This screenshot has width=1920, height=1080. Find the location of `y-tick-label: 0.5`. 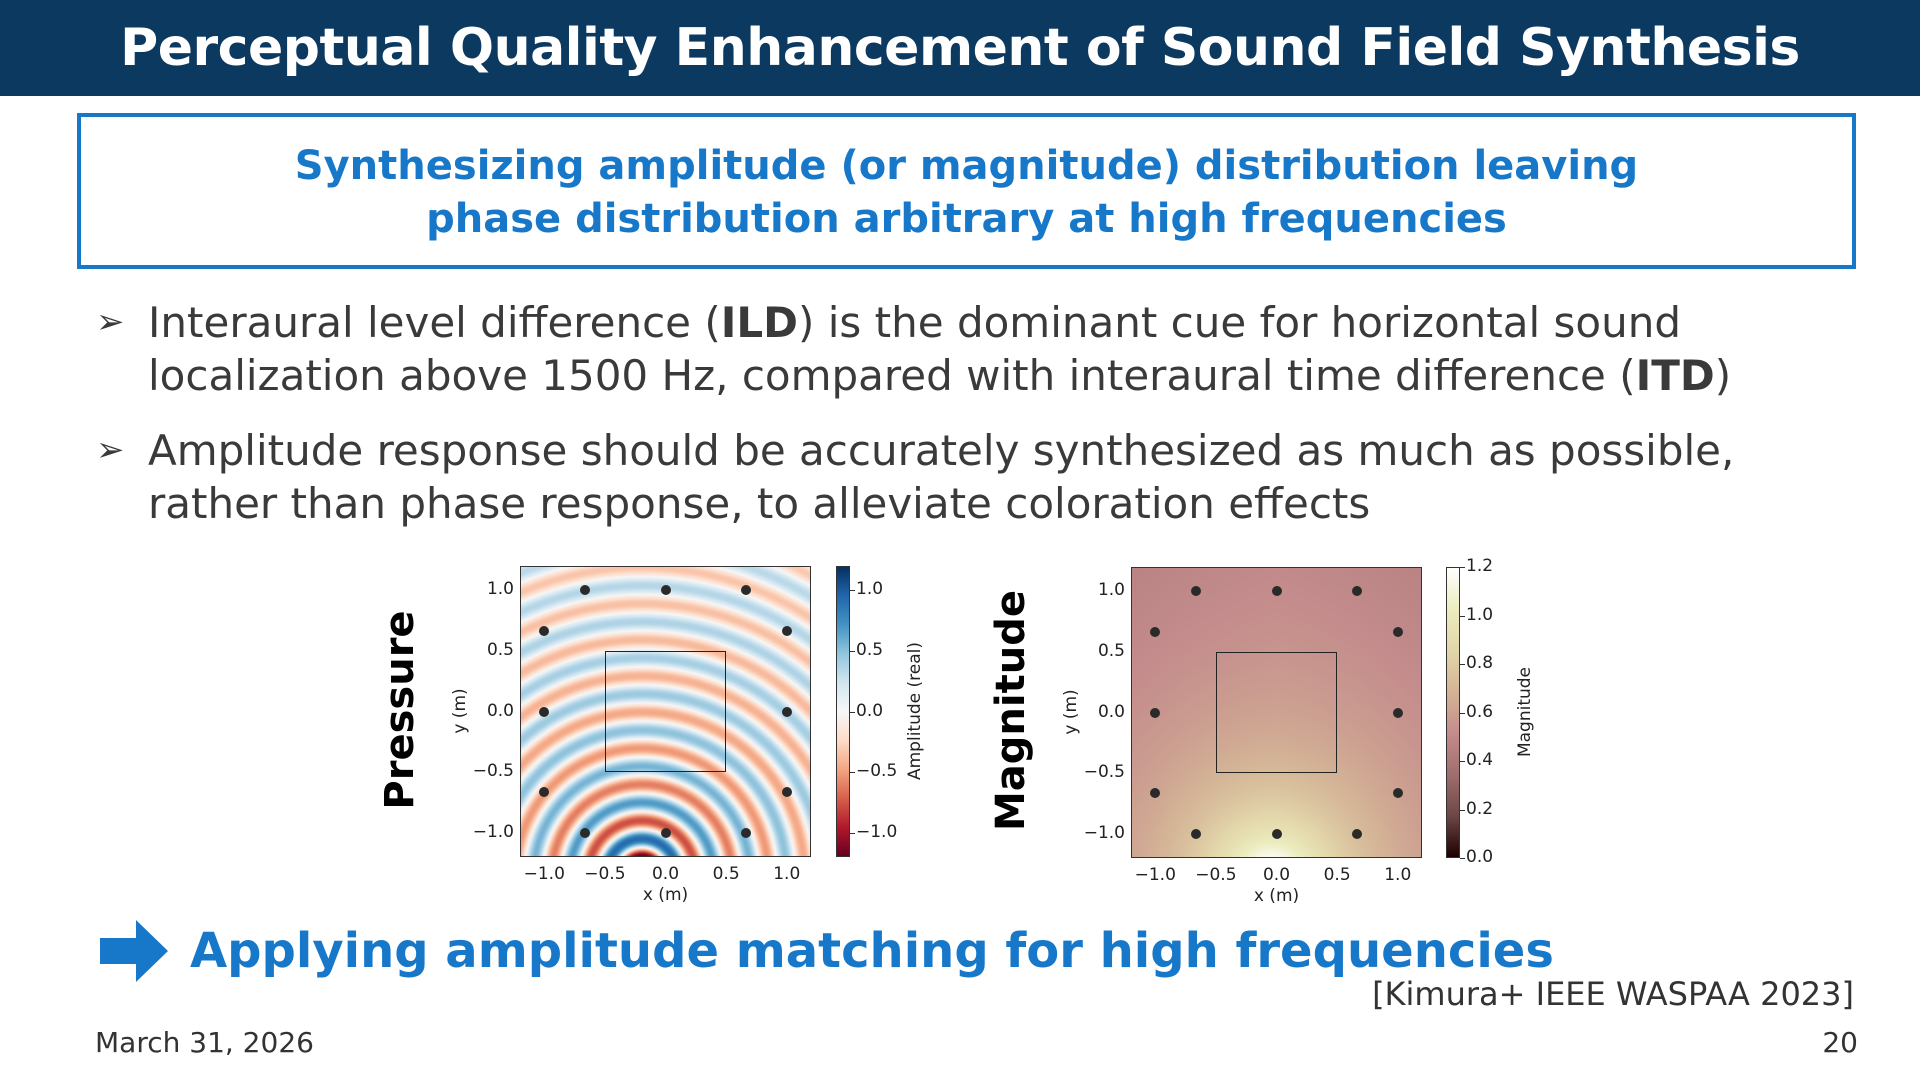

y-tick-label: 0.5 is located at coordinates (500, 649).